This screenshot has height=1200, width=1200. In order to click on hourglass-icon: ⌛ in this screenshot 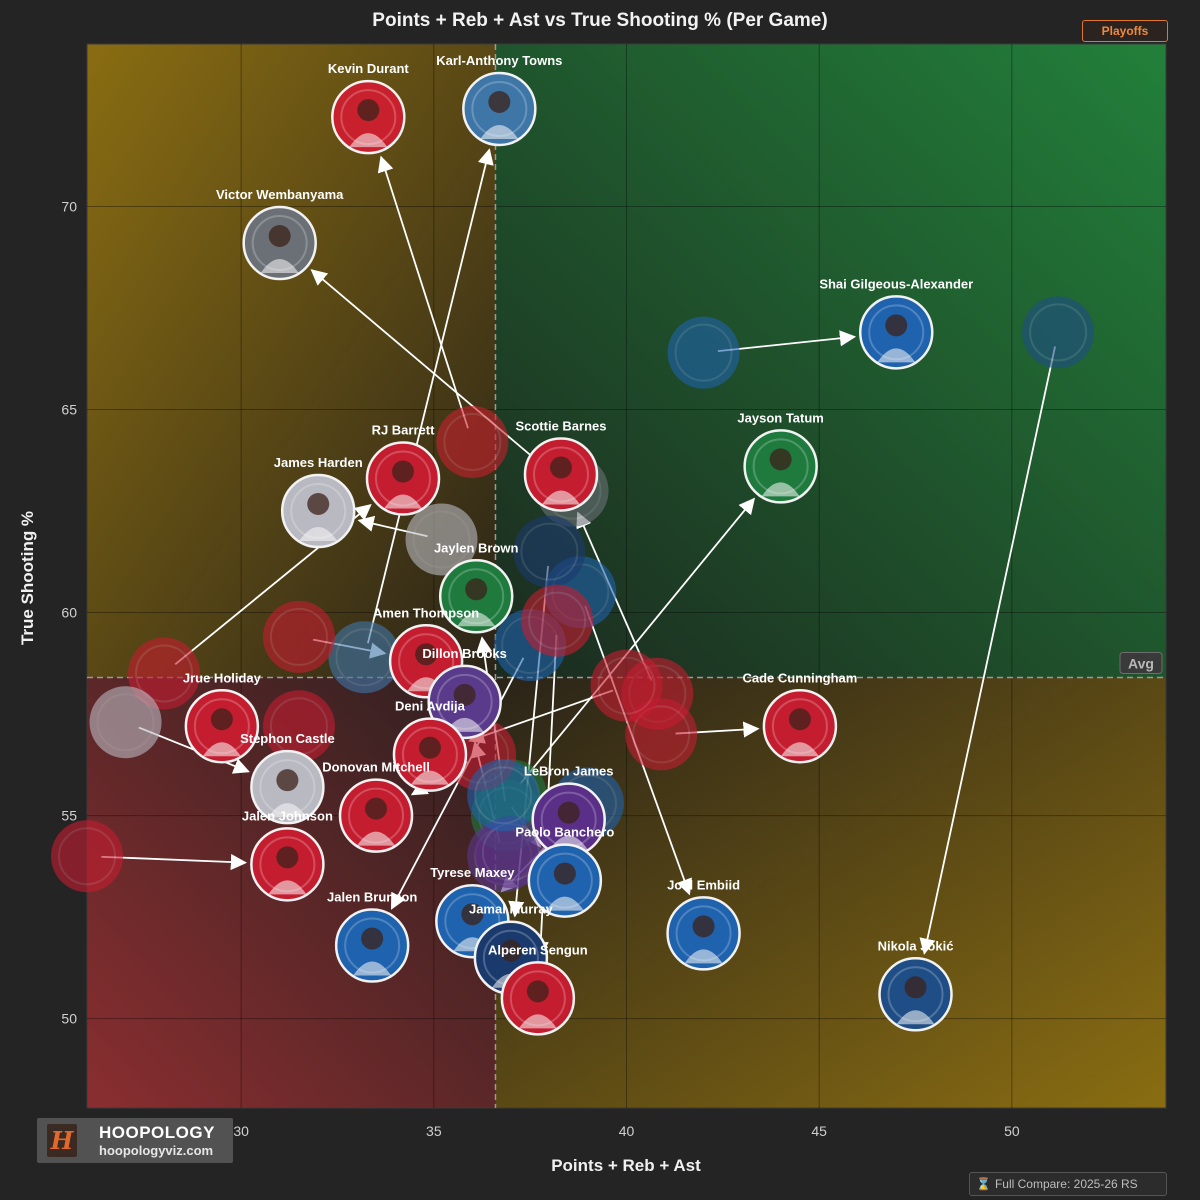, I will do `click(983, 1184)`.